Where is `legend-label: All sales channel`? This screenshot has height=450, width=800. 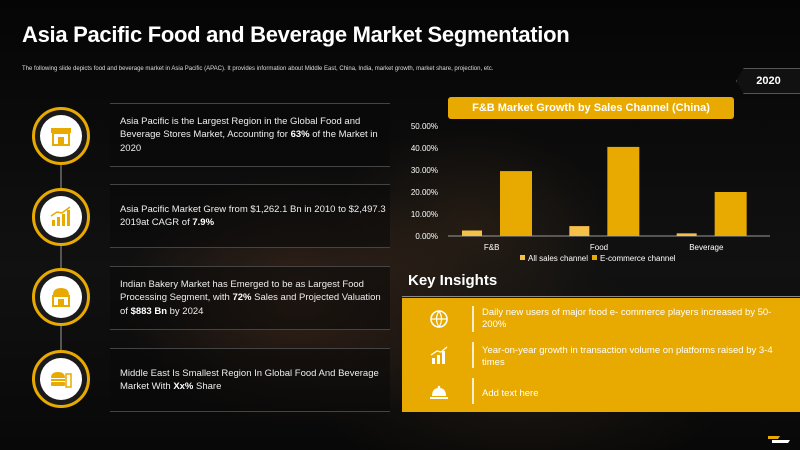
legend-label: All sales channel is located at coordinates (558, 258).